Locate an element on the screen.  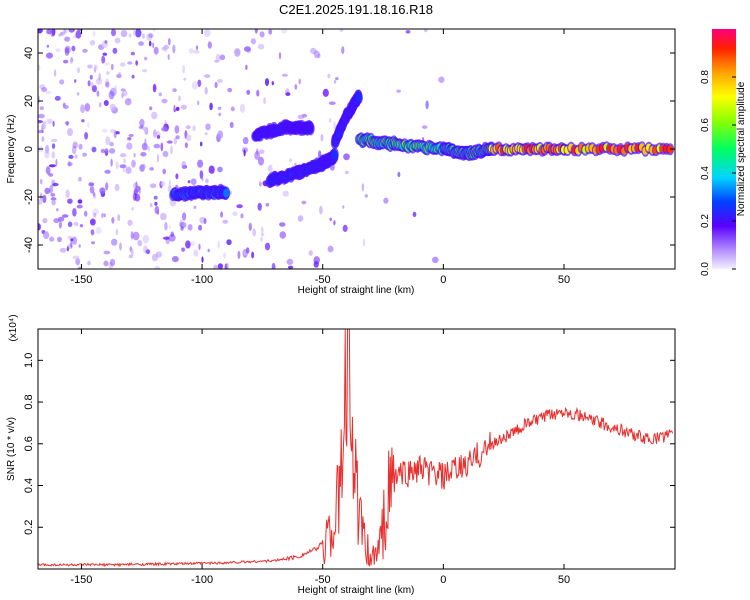
snr-y-tick-label: 0.6 is located at coordinates (29, 443).